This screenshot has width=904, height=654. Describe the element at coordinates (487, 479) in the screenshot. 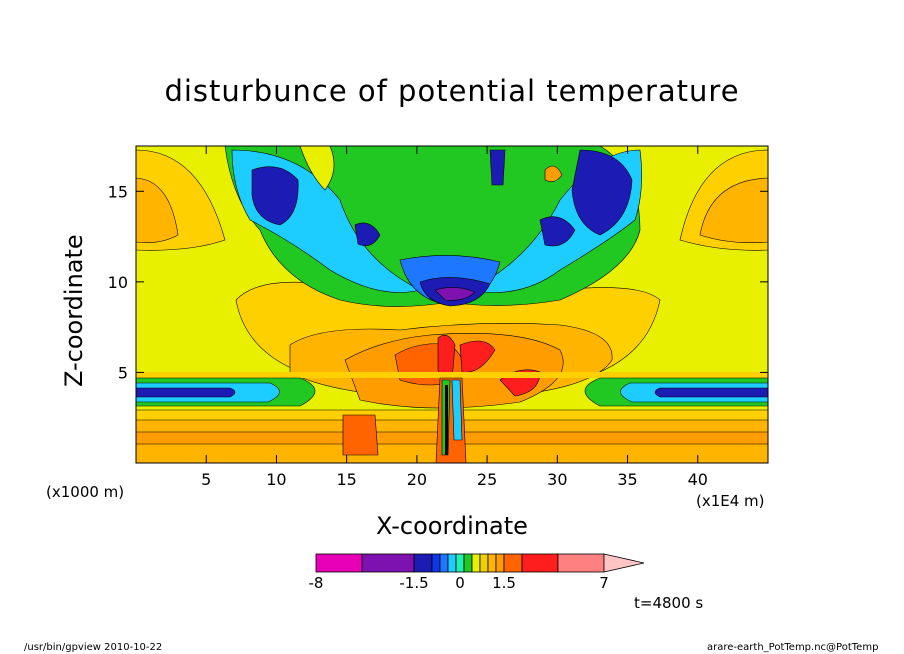

I see `x-tick-label: 25` at that location.